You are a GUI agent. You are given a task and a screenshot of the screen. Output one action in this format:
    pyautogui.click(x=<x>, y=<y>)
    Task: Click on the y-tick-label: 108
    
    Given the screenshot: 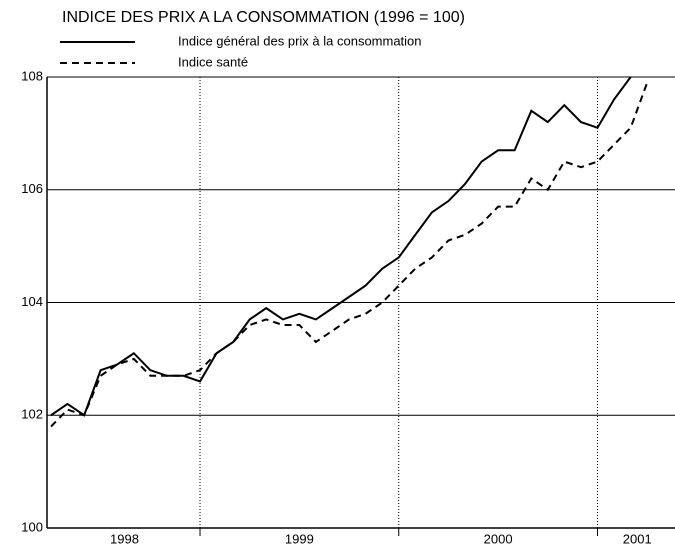 What is the action you would take?
    pyautogui.click(x=32, y=75)
    